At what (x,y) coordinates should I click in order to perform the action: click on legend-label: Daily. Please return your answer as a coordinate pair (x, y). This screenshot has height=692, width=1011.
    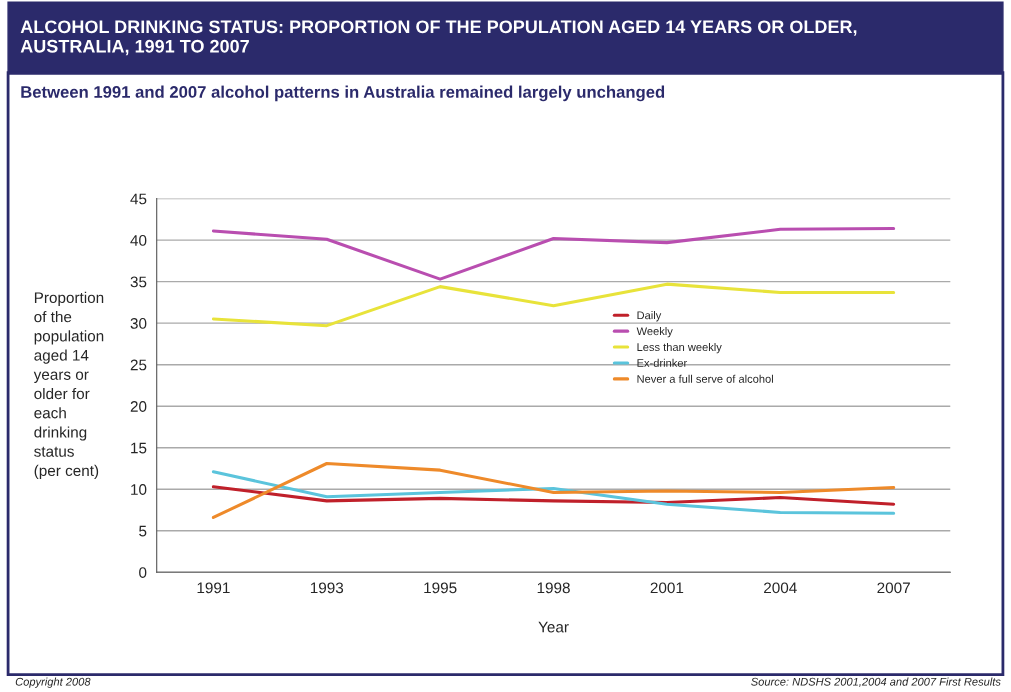
    Looking at the image, I should click on (649, 316).